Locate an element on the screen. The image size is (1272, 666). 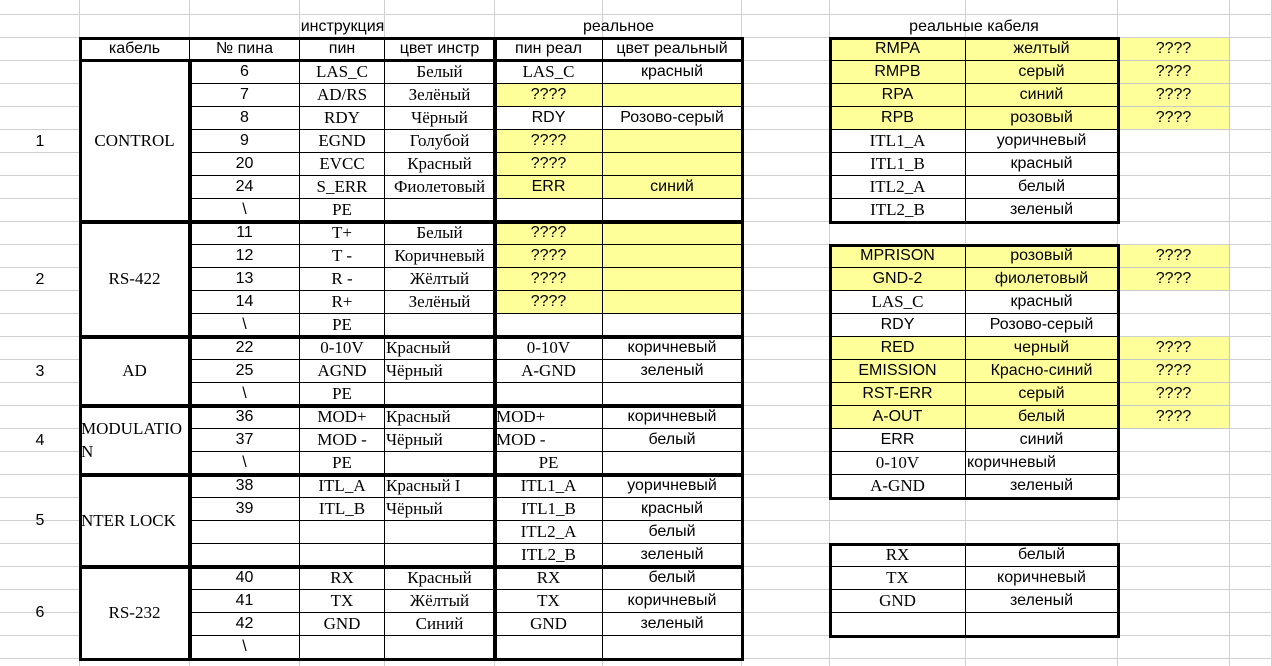
pin-number-cell: 38 is located at coordinates (245, 486).